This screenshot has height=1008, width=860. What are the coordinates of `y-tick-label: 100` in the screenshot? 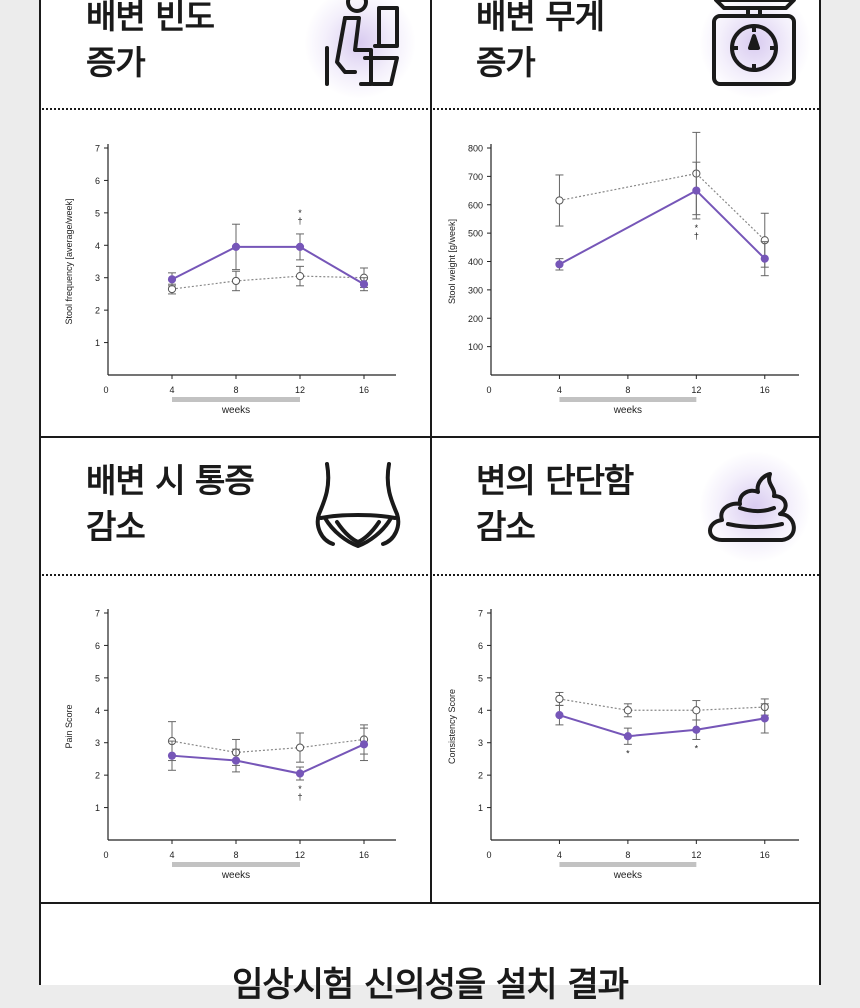 It's located at (475, 347).